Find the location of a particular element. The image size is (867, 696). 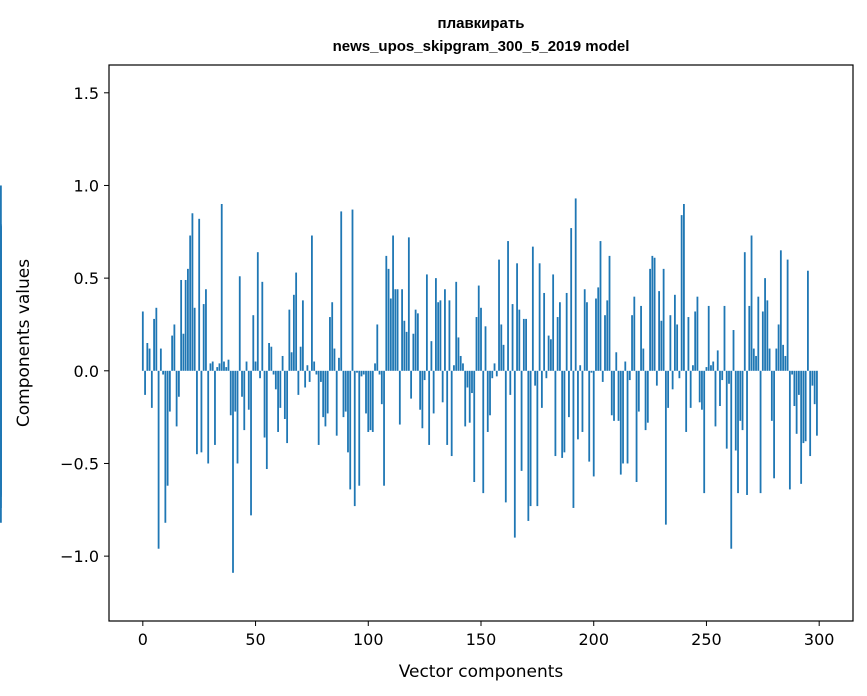

x-tick-label: 150 is located at coordinates (481, 639).